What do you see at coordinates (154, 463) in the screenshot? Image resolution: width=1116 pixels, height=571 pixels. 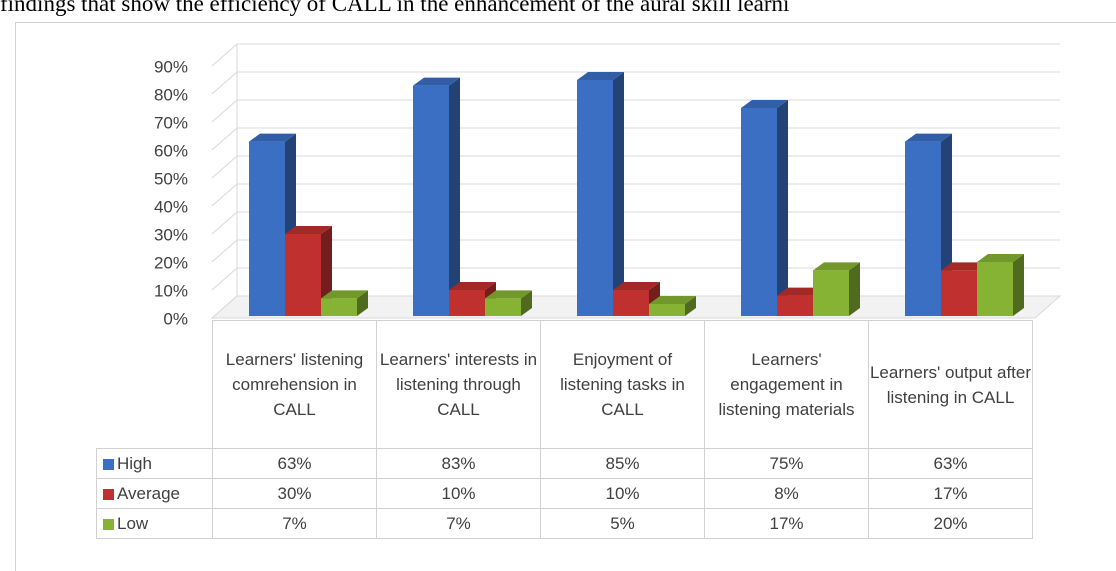 I see `series-name-cell: High` at bounding box center [154, 463].